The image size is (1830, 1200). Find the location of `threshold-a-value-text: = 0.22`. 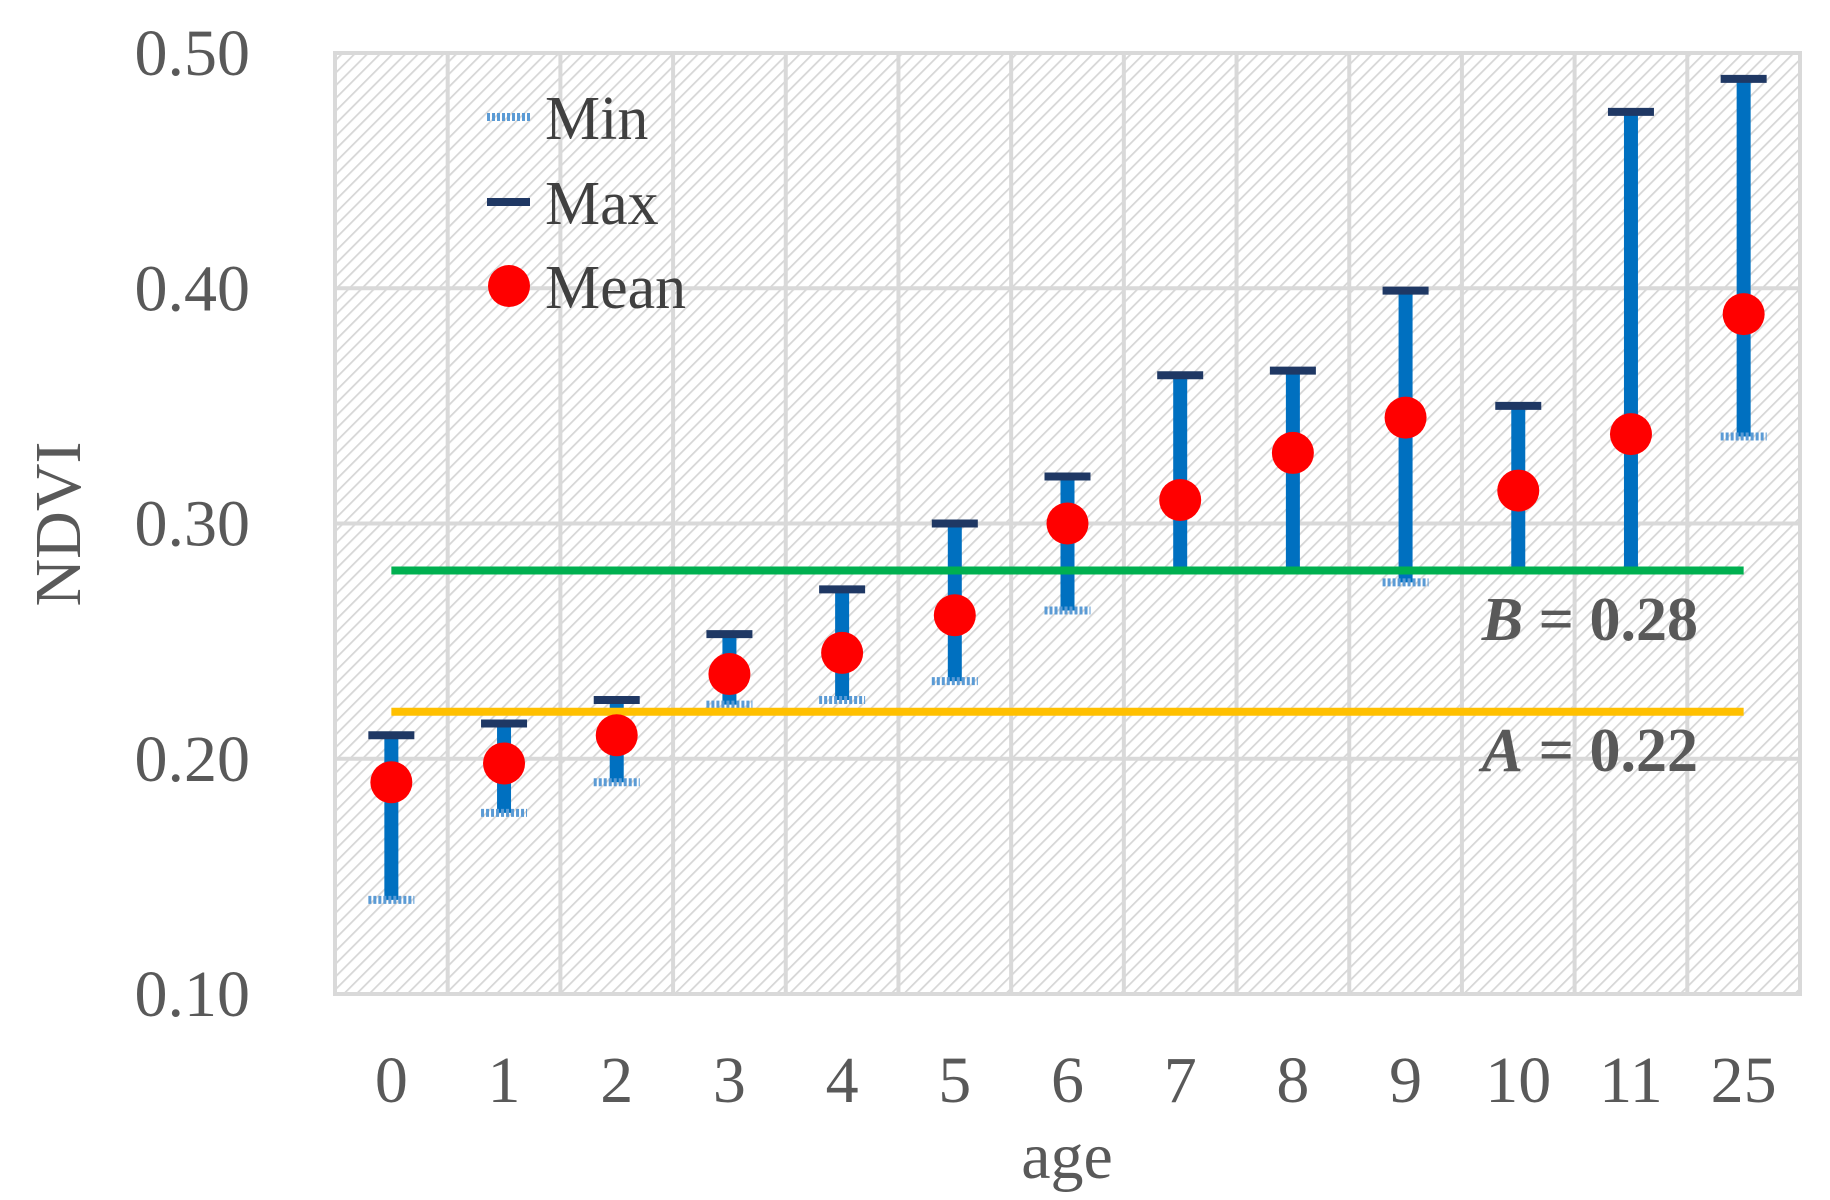

threshold-a-value-text: = 0.22 is located at coordinates (1610, 751).